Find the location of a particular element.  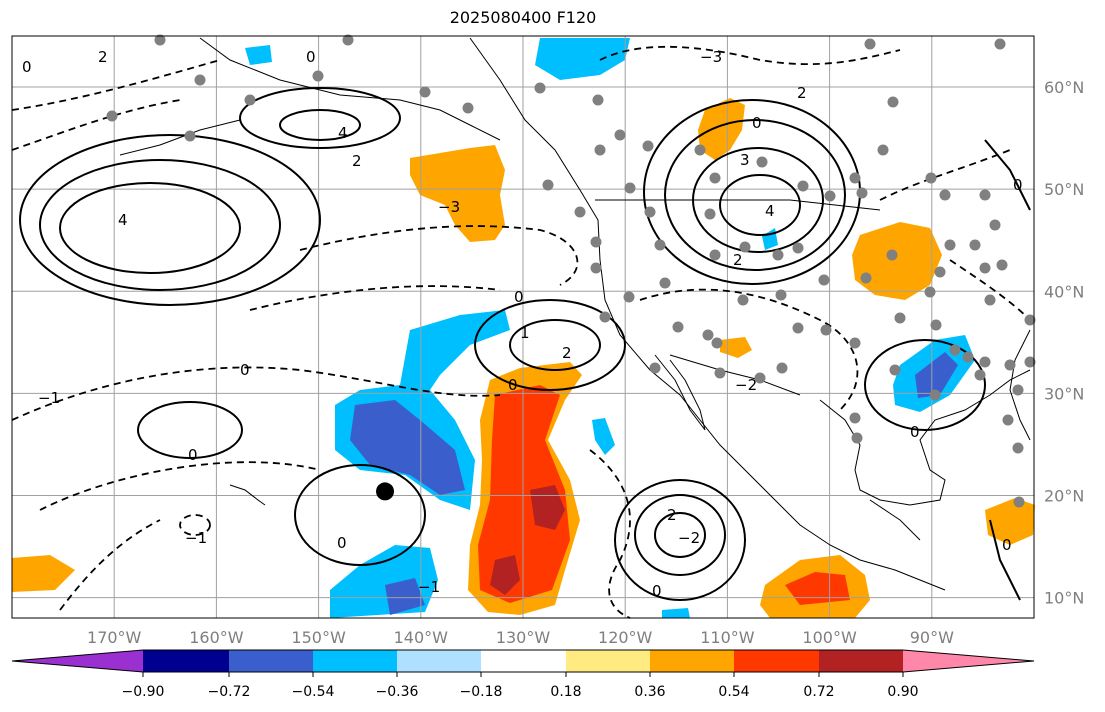

contour-neg-h is located at coordinates (750, 55).